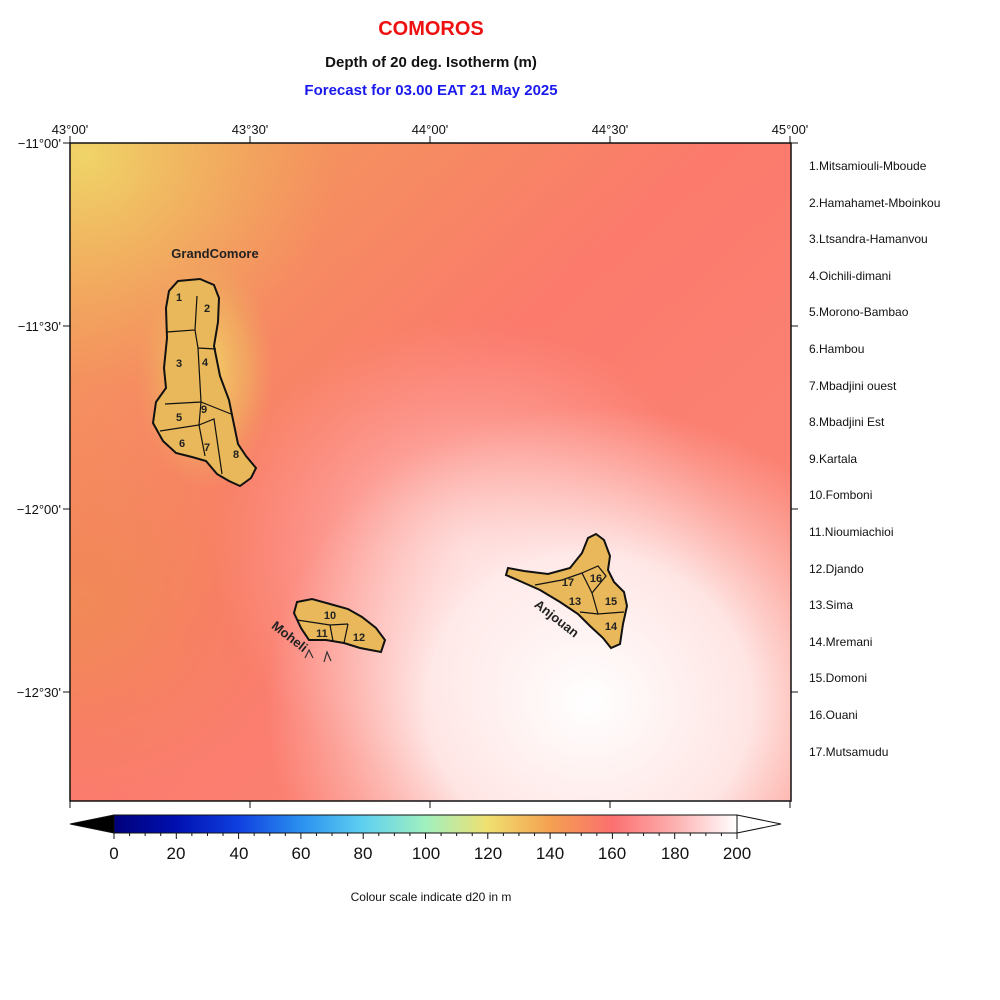  What do you see at coordinates (179, 364) in the screenshot?
I see `region-number-3: 3` at bounding box center [179, 364].